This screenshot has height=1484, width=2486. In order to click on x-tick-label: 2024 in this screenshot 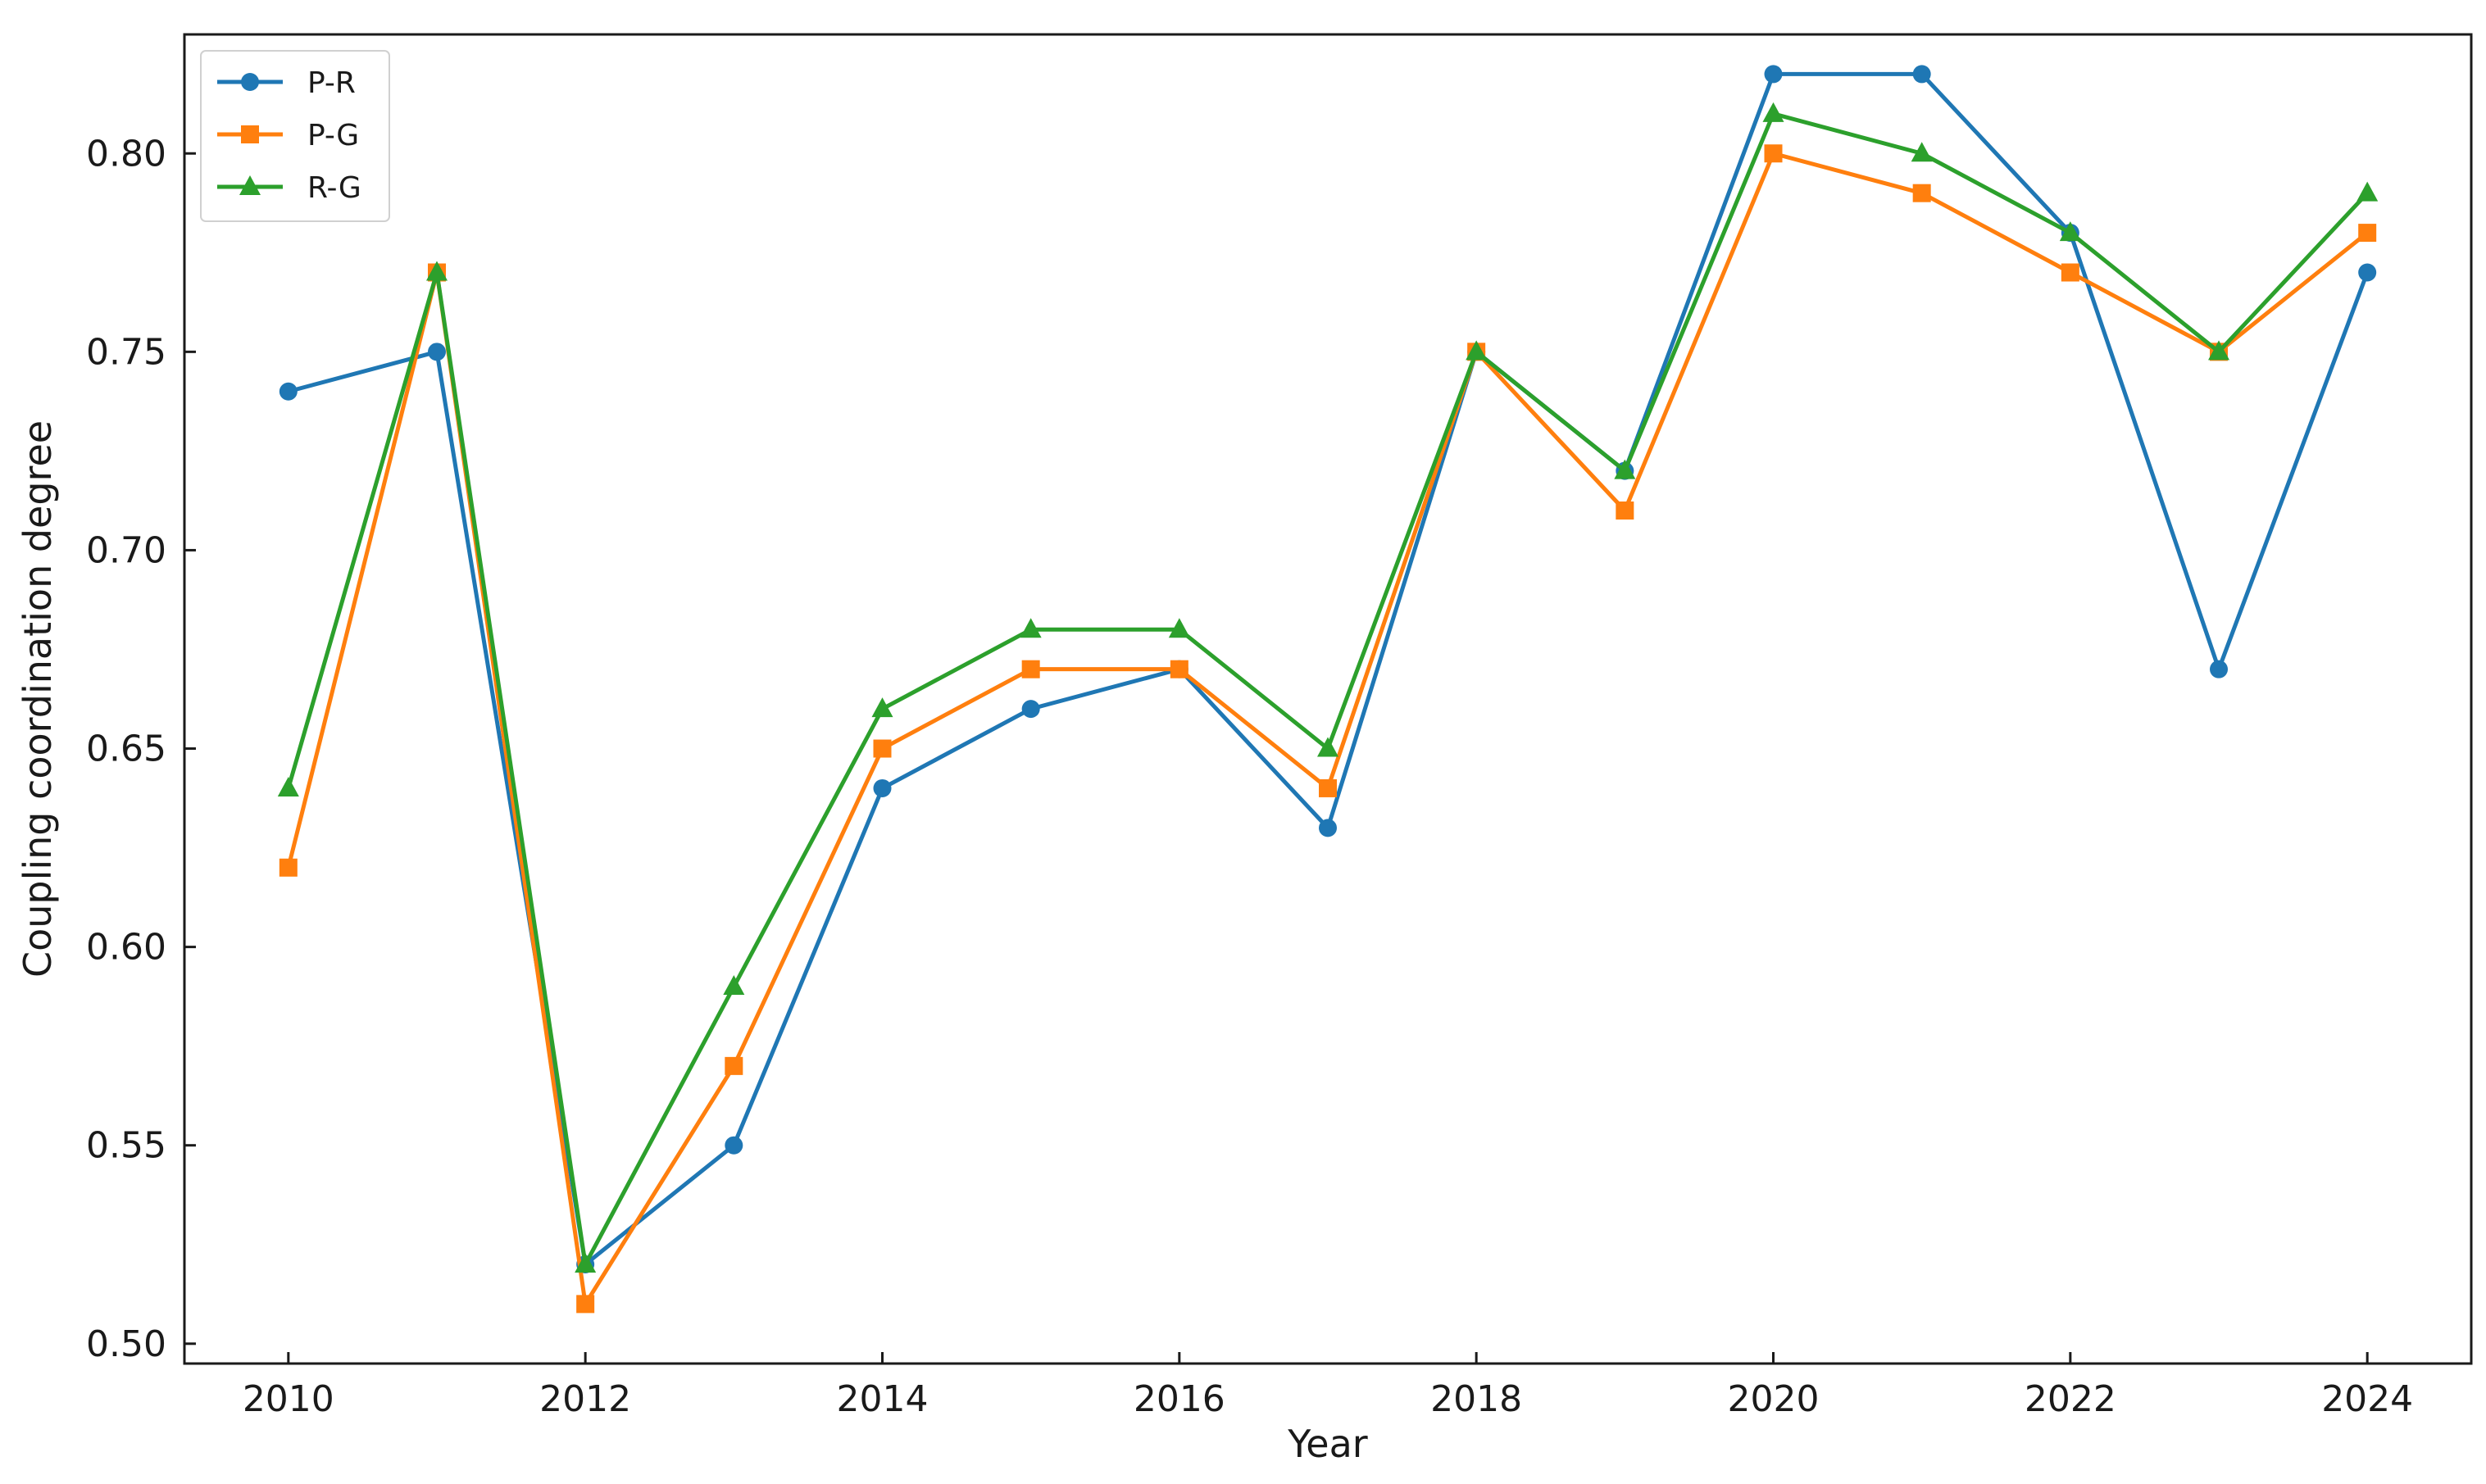, I will do `click(2367, 1399)`.